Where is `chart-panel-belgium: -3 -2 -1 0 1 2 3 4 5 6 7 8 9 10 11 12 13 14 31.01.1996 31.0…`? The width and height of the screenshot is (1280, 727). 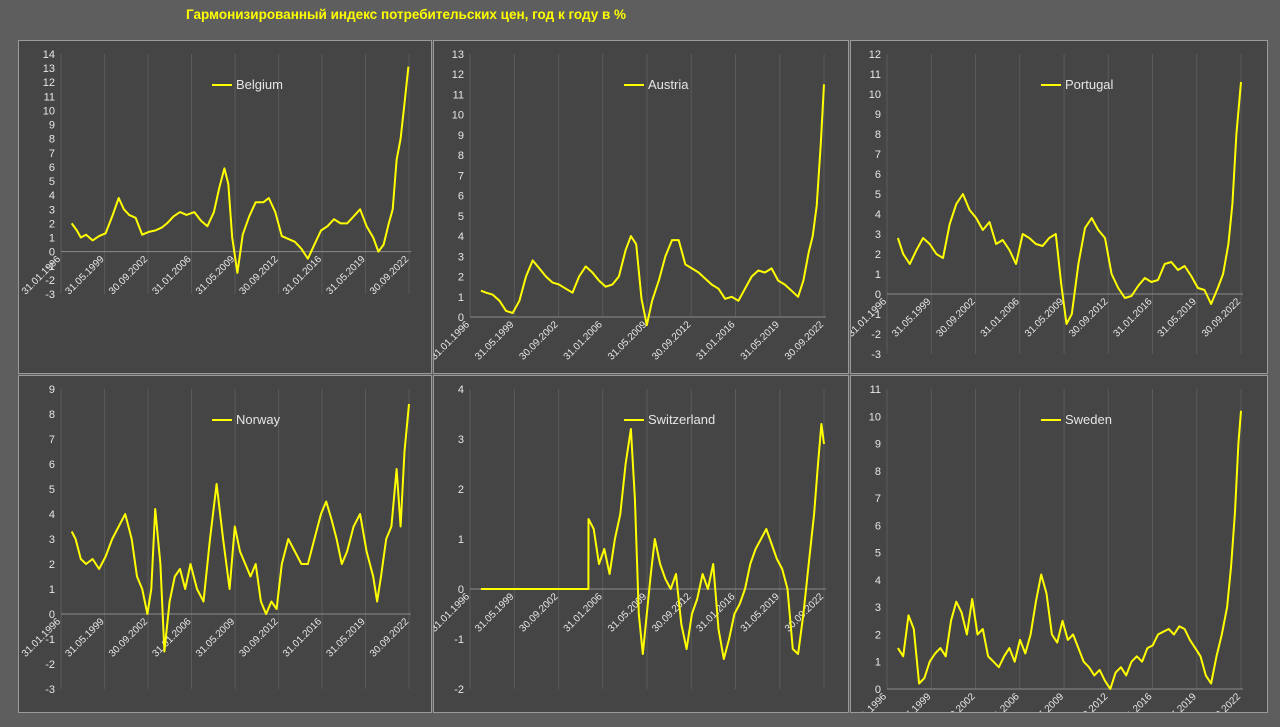 chart-panel-belgium: -3 -2 -1 0 1 2 3 4 5 6 7 8 9 10 11 12 13 14 31.01.1996 31.0… is located at coordinates (225, 207).